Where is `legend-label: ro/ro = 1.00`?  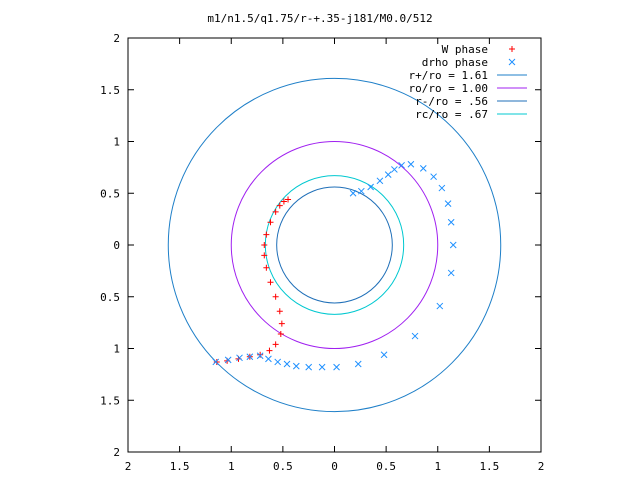
legend-label: ro/ro = 1.00 is located at coordinates (448, 88).